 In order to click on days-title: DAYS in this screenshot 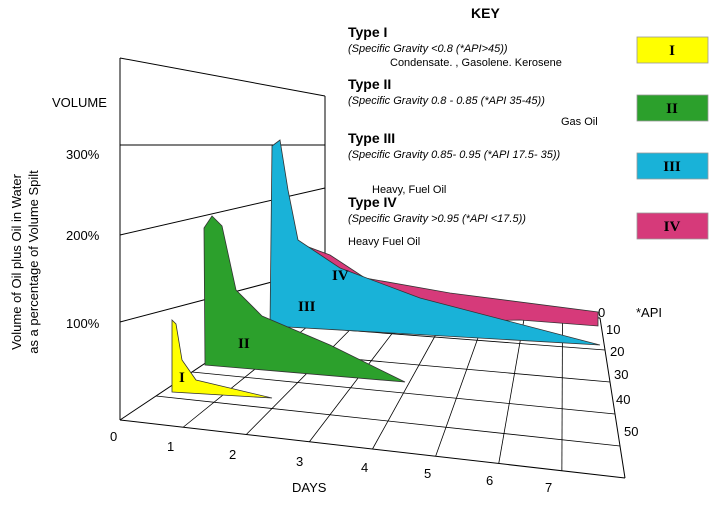, I will do `click(309, 487)`.